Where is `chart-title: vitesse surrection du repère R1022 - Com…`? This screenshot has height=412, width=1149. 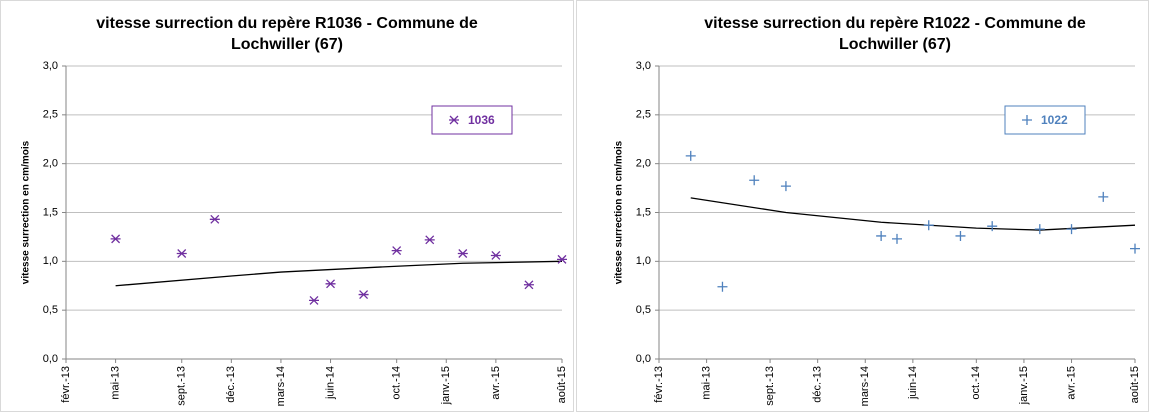 chart-title: vitesse surrection du repère R1022 - Com… is located at coordinates (895, 23).